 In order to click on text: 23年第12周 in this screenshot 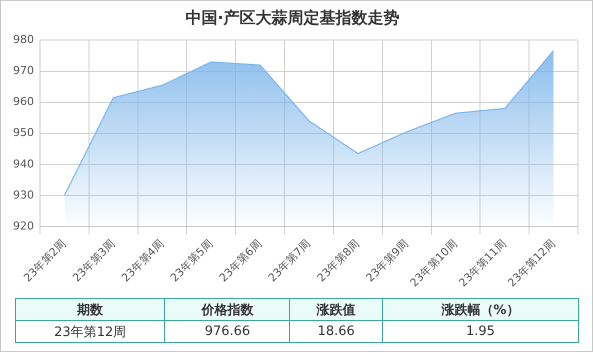, I will do `click(90, 331)`.